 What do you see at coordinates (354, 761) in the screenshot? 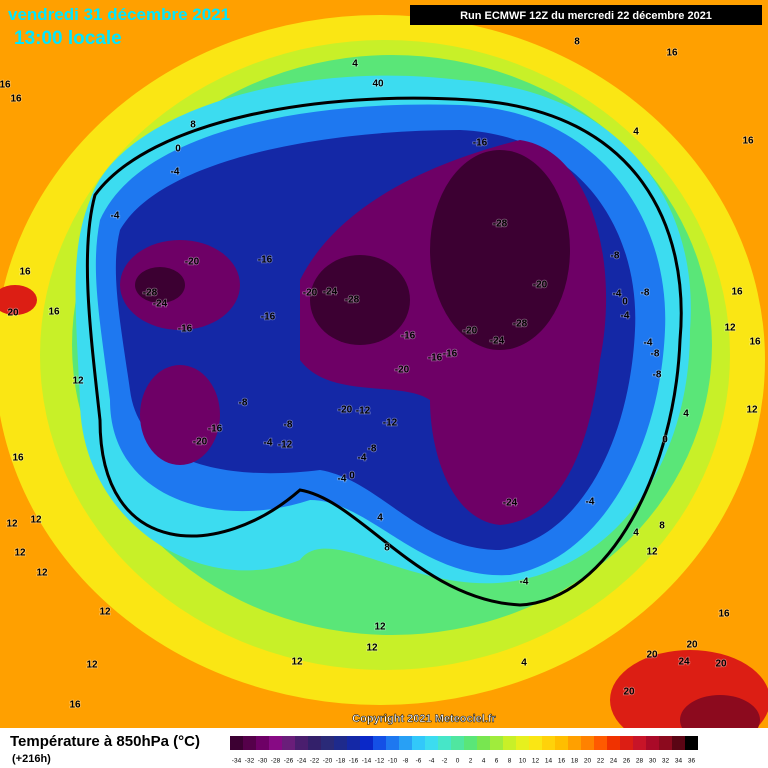
I see `colorbar-label: -16` at bounding box center [354, 761].